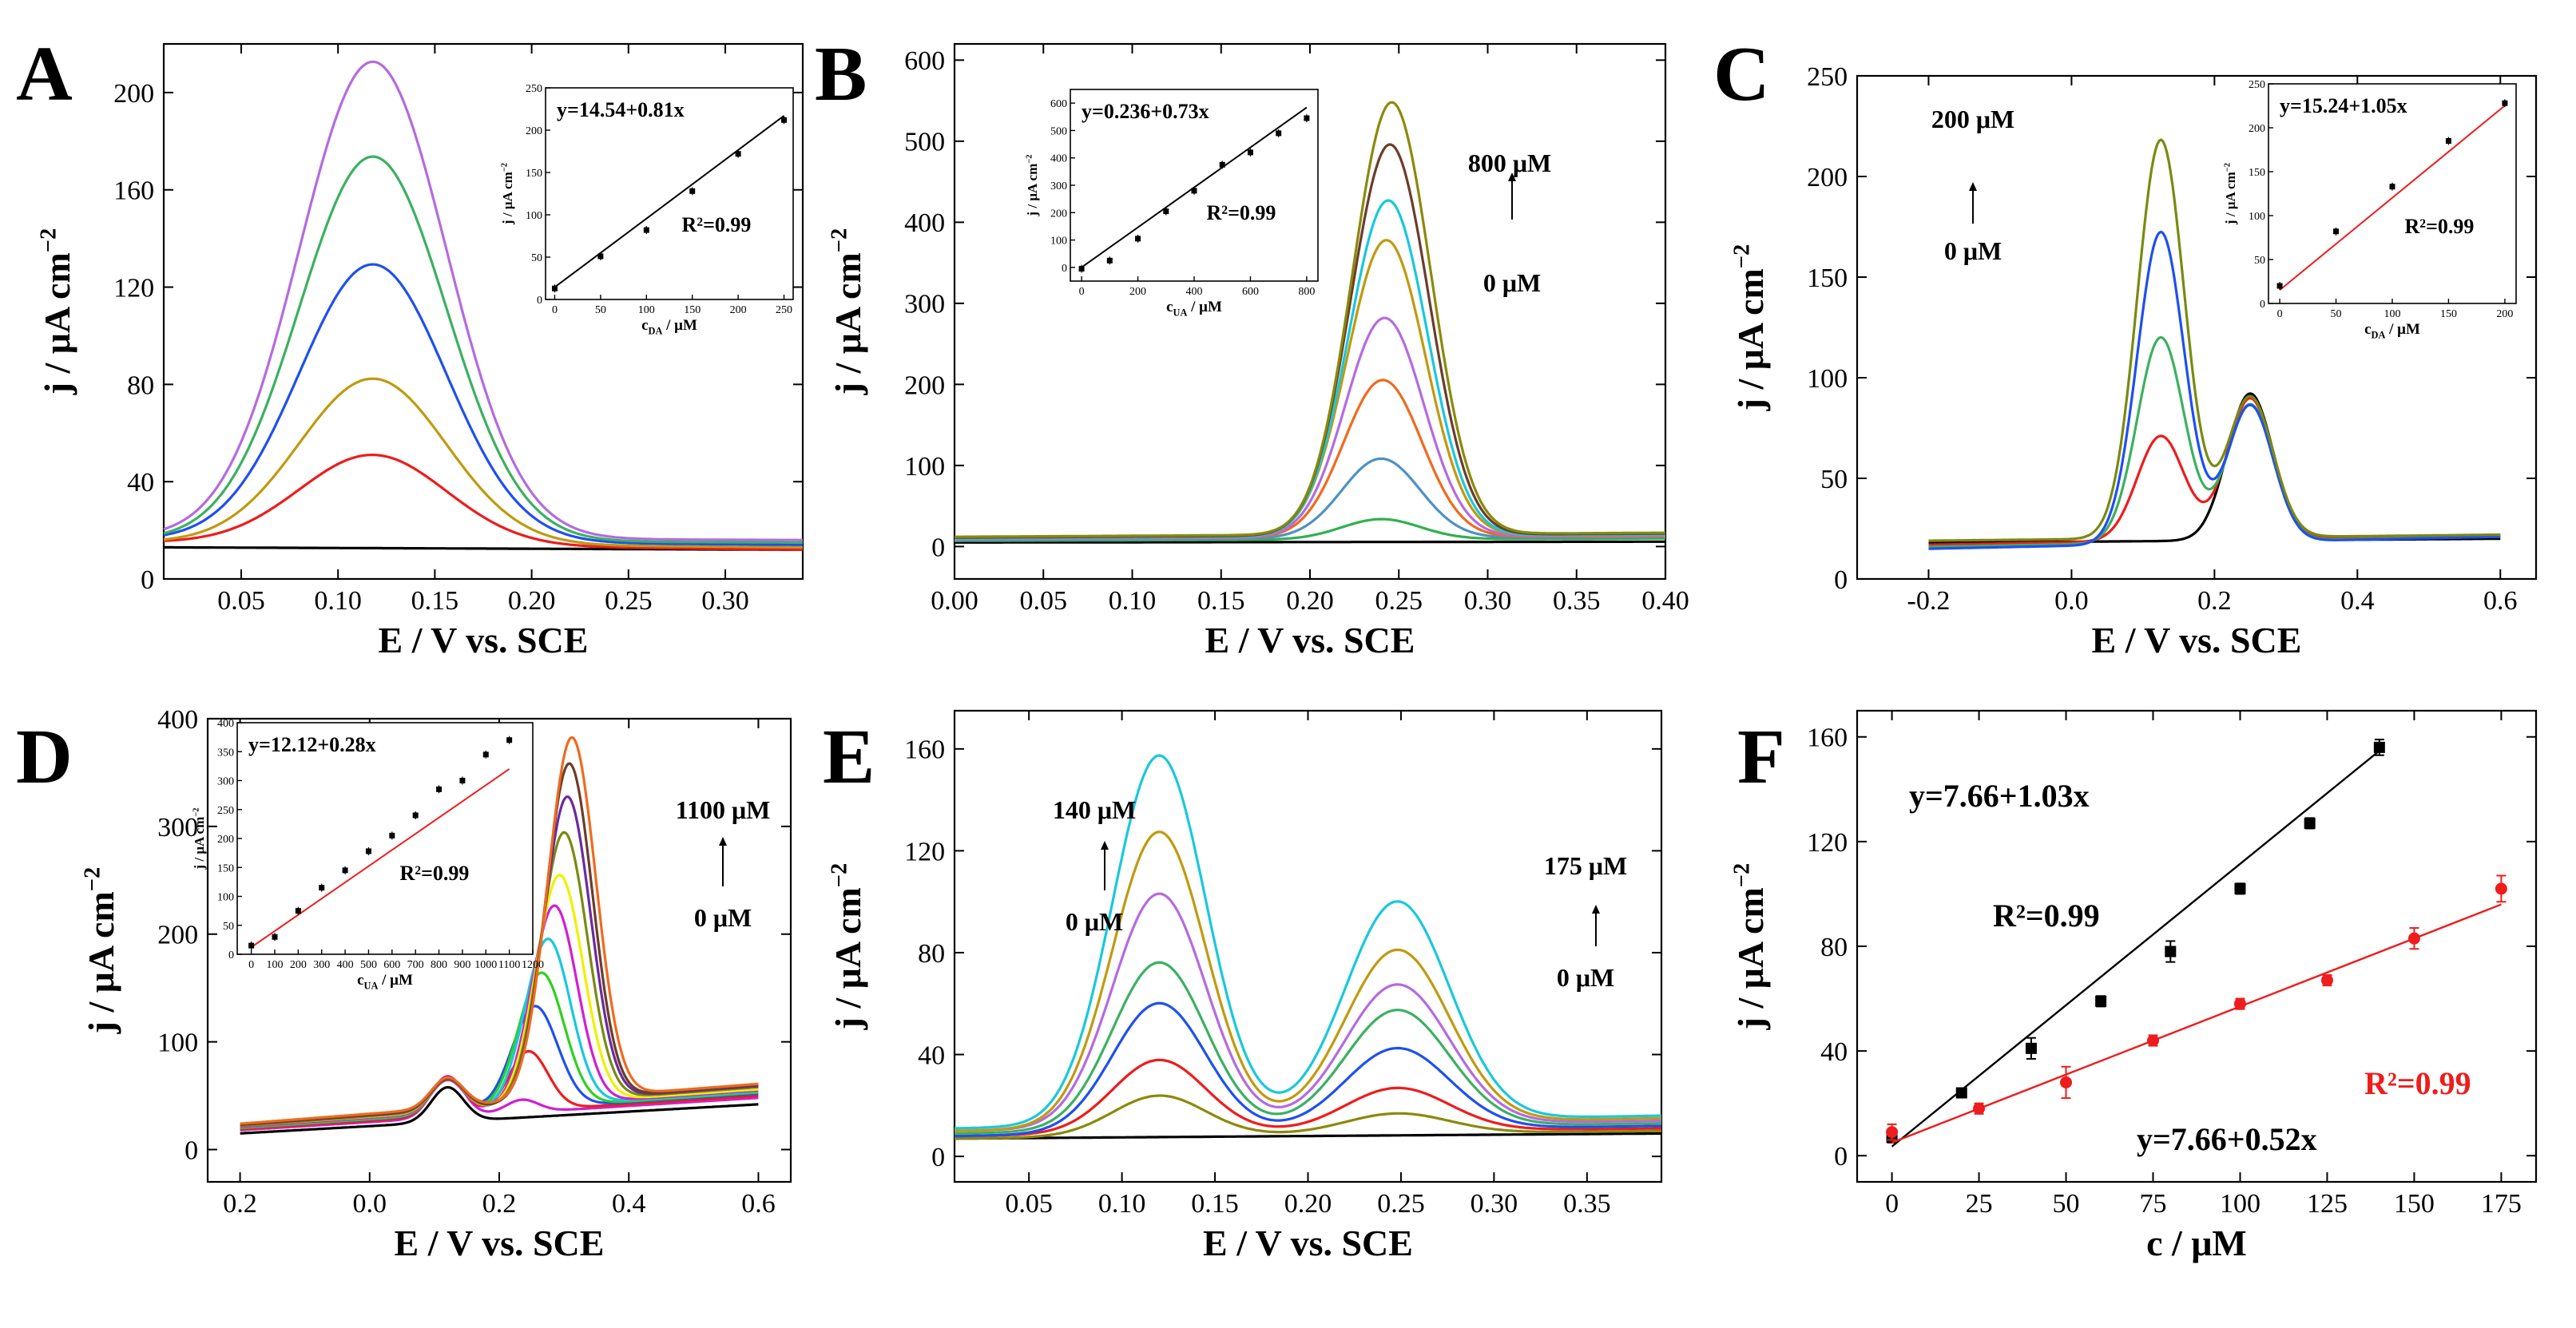 The width and height of the screenshot is (2576, 1328). What do you see at coordinates (1834, 479) in the screenshot?
I see `C-ytick-label: 50` at bounding box center [1834, 479].